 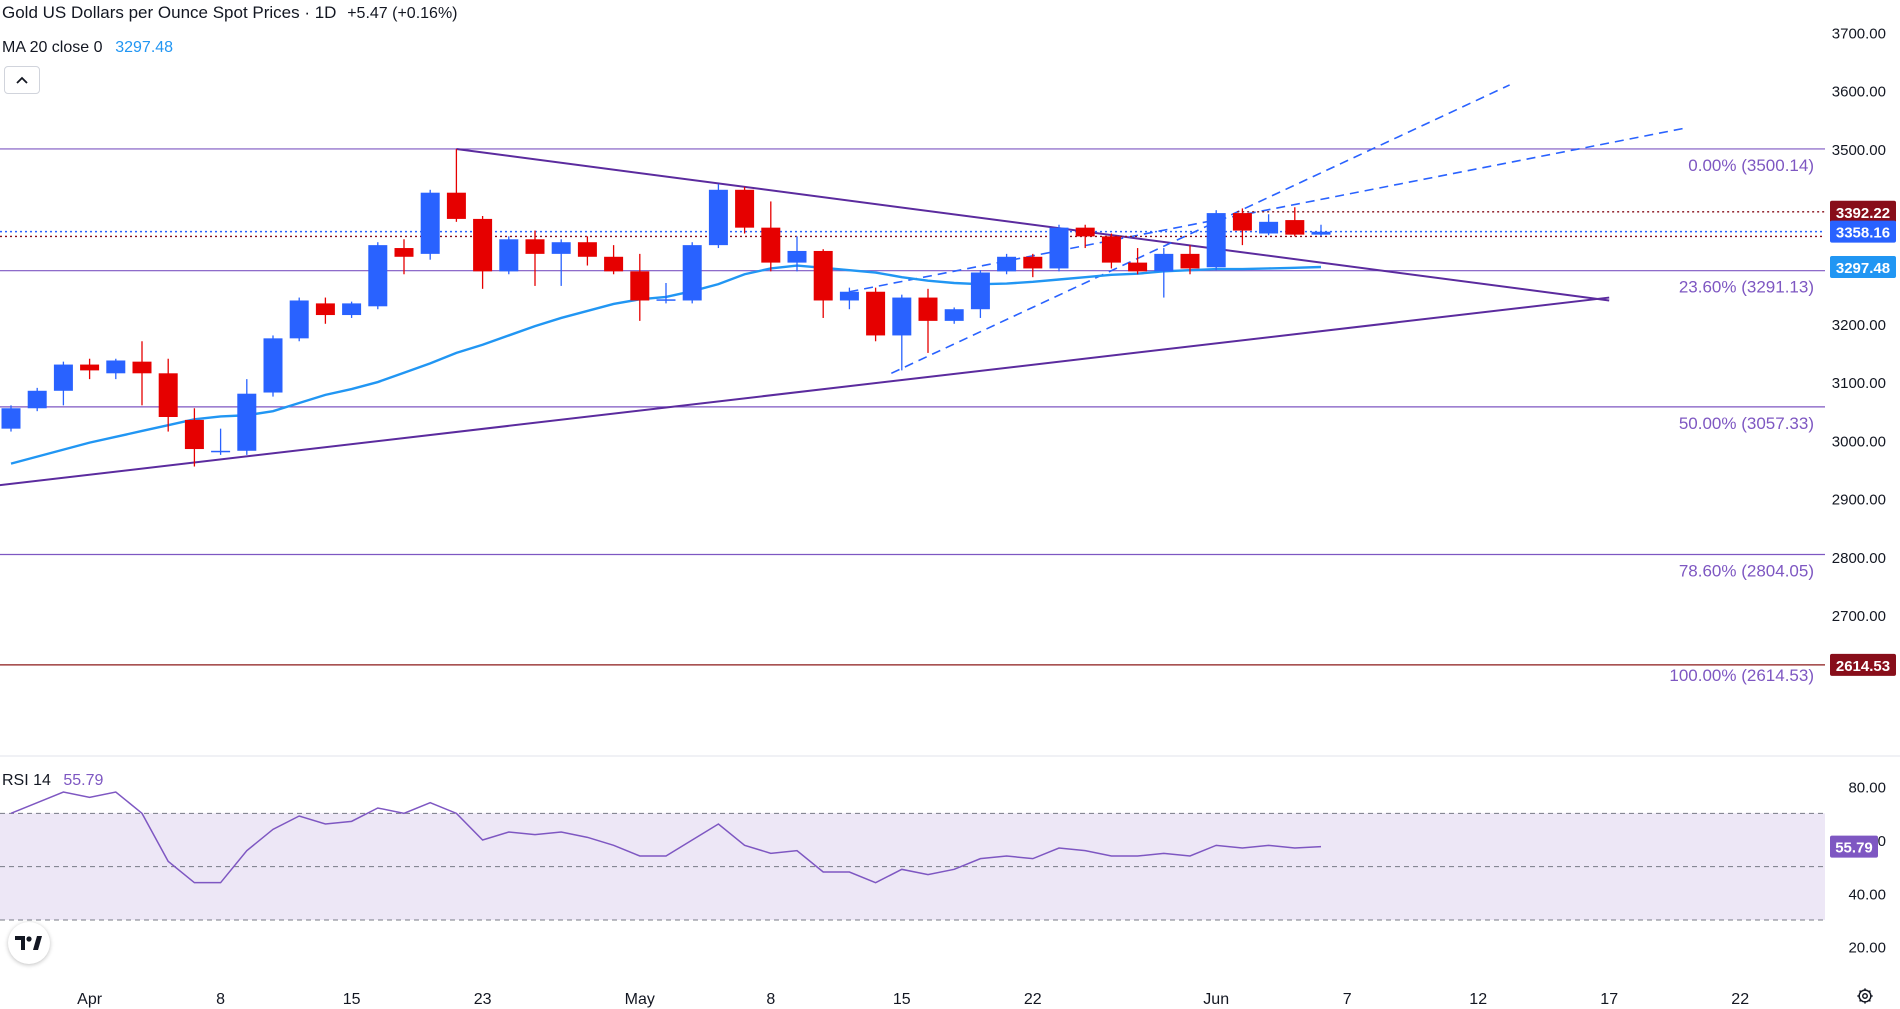 I want to click on price-label-text: 3358.16, so click(x=1863, y=233).